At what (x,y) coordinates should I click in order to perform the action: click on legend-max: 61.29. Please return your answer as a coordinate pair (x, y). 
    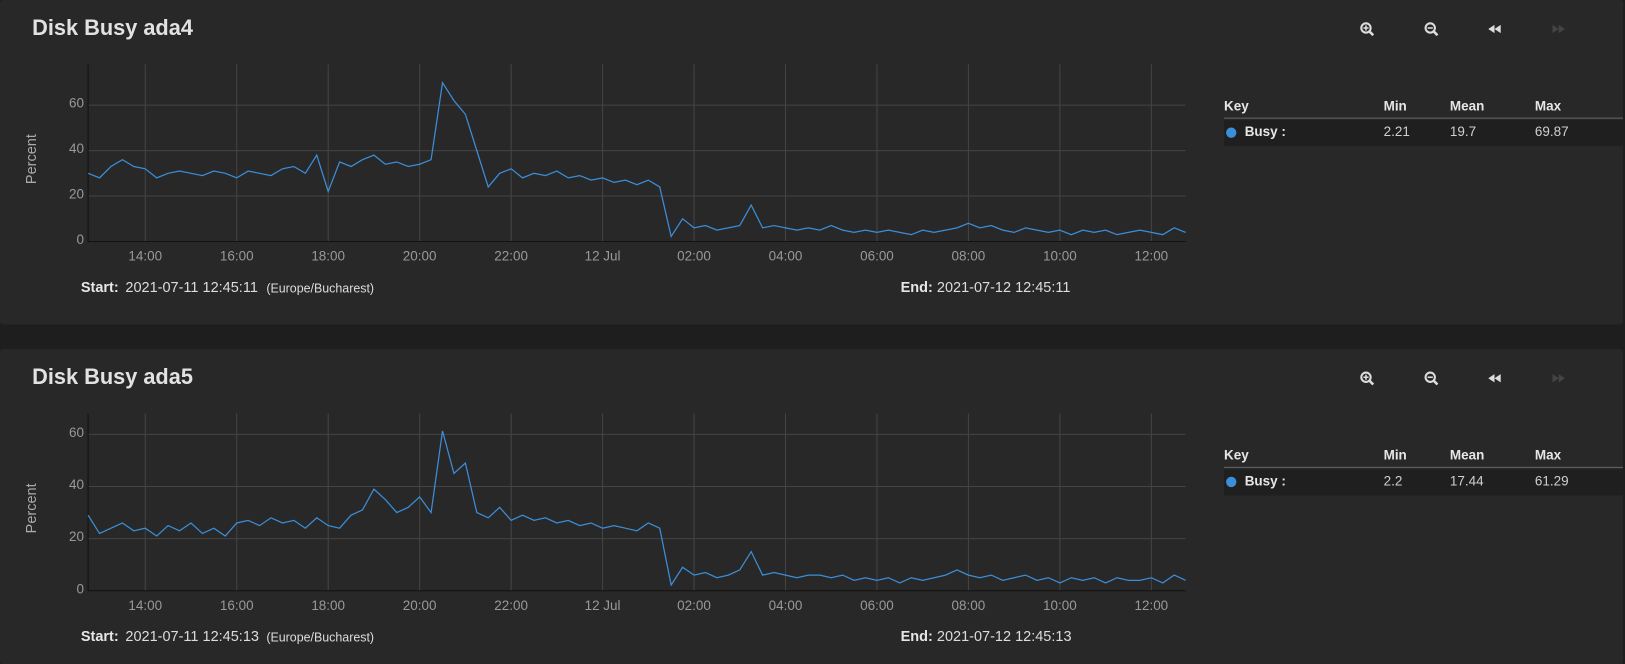
    Looking at the image, I should click on (1552, 480).